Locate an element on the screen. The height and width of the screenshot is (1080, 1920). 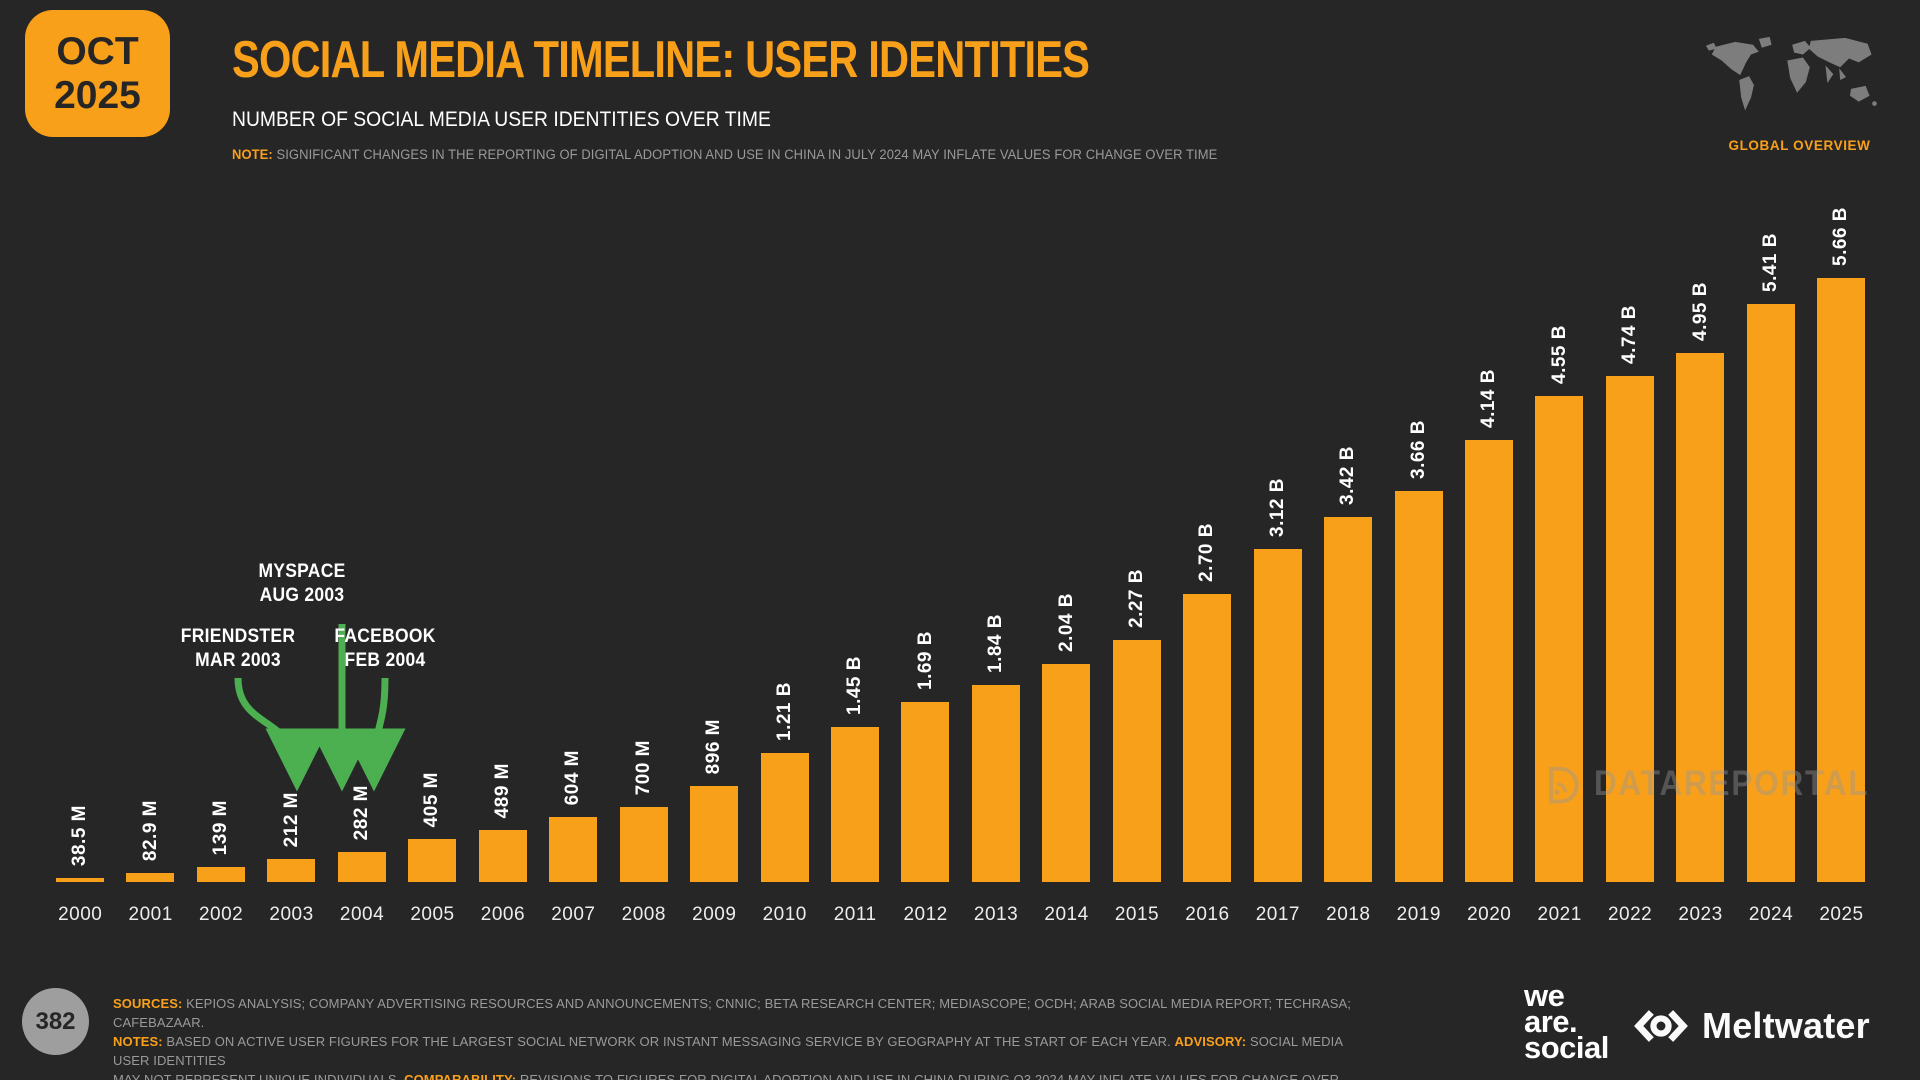
page-title: SOCIAL MEDIA TIMELINE: USER IDENTITIES is located at coordinates (661, 60).